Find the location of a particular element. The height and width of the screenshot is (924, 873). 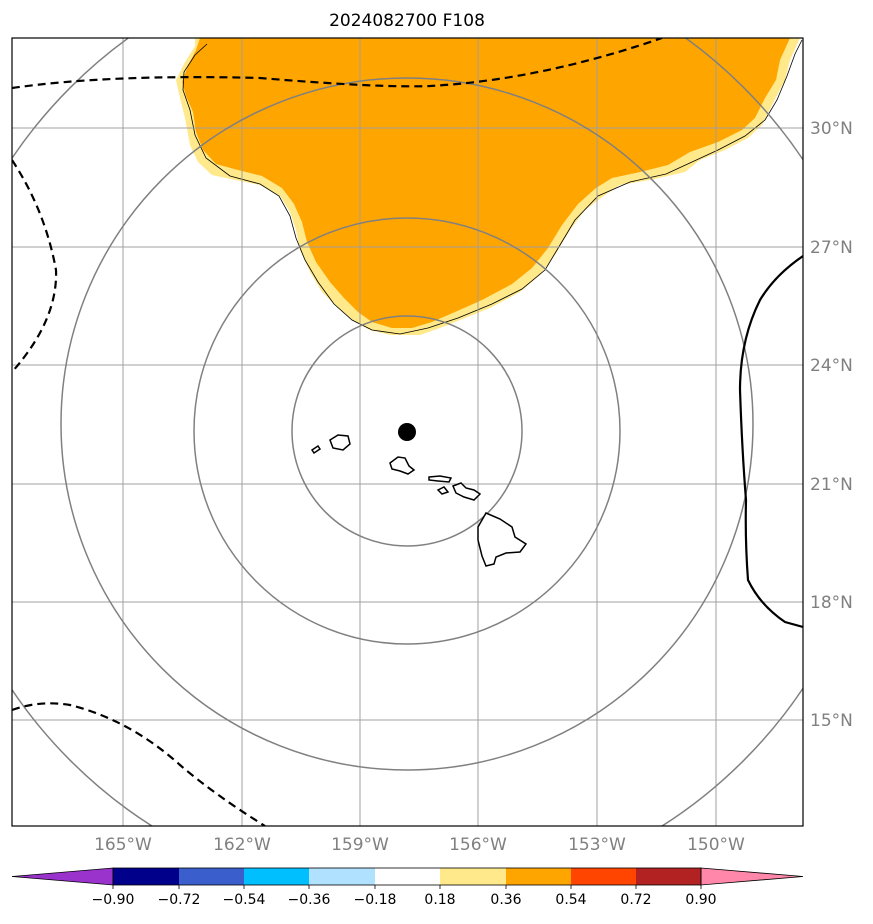

colorbar-tick-label: 0.90 is located at coordinates (700, 900).